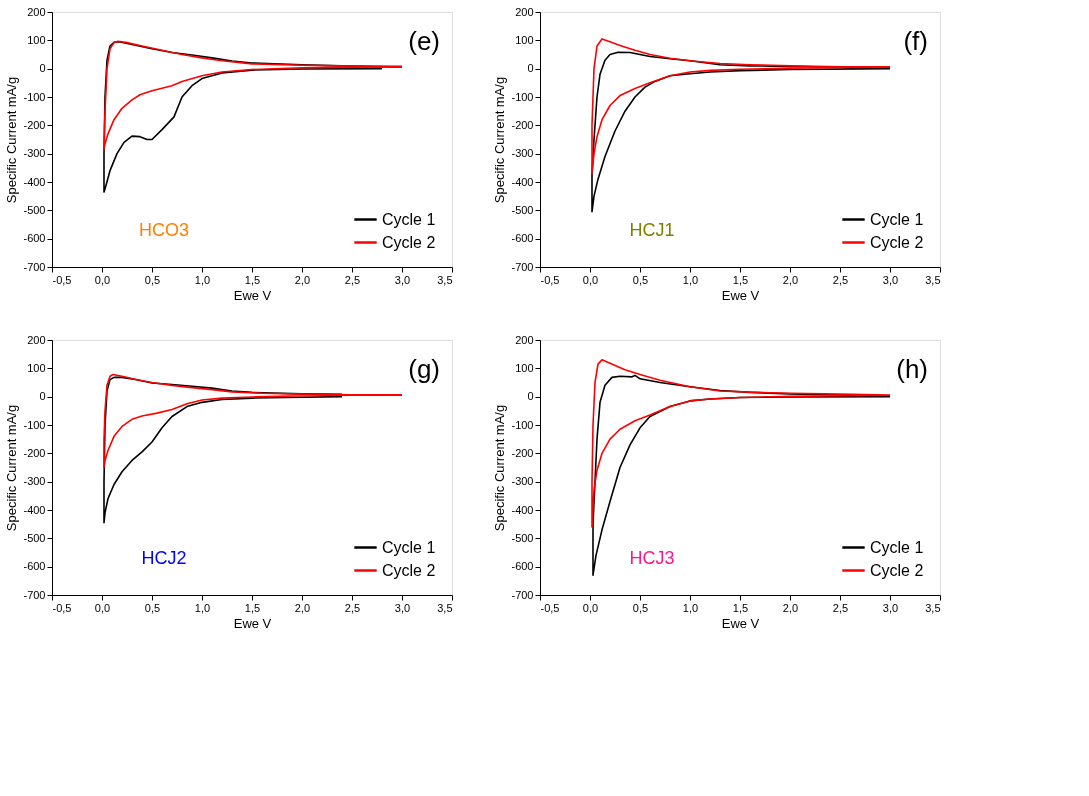  What do you see at coordinates (915, 41) in the screenshot?
I see `annotation: (f)` at bounding box center [915, 41].